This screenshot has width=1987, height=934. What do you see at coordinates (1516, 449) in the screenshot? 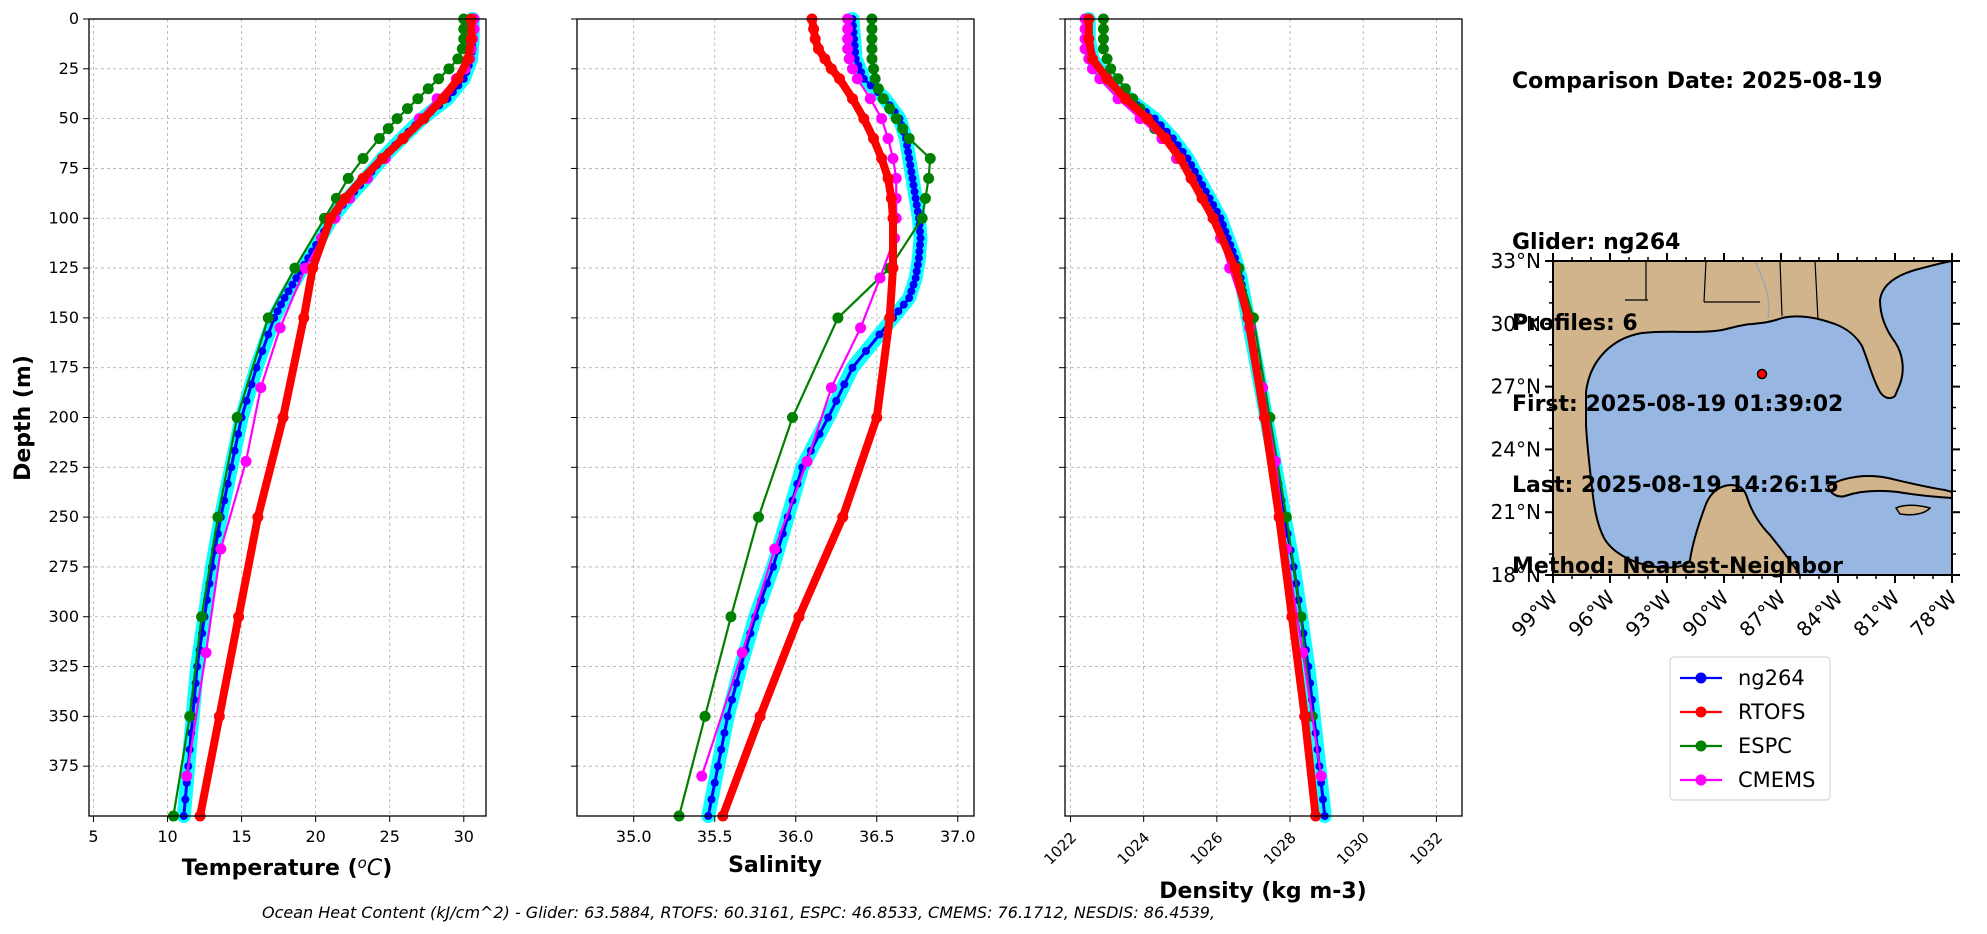
I see `map-lat-label: 24°N` at bounding box center [1516, 449].